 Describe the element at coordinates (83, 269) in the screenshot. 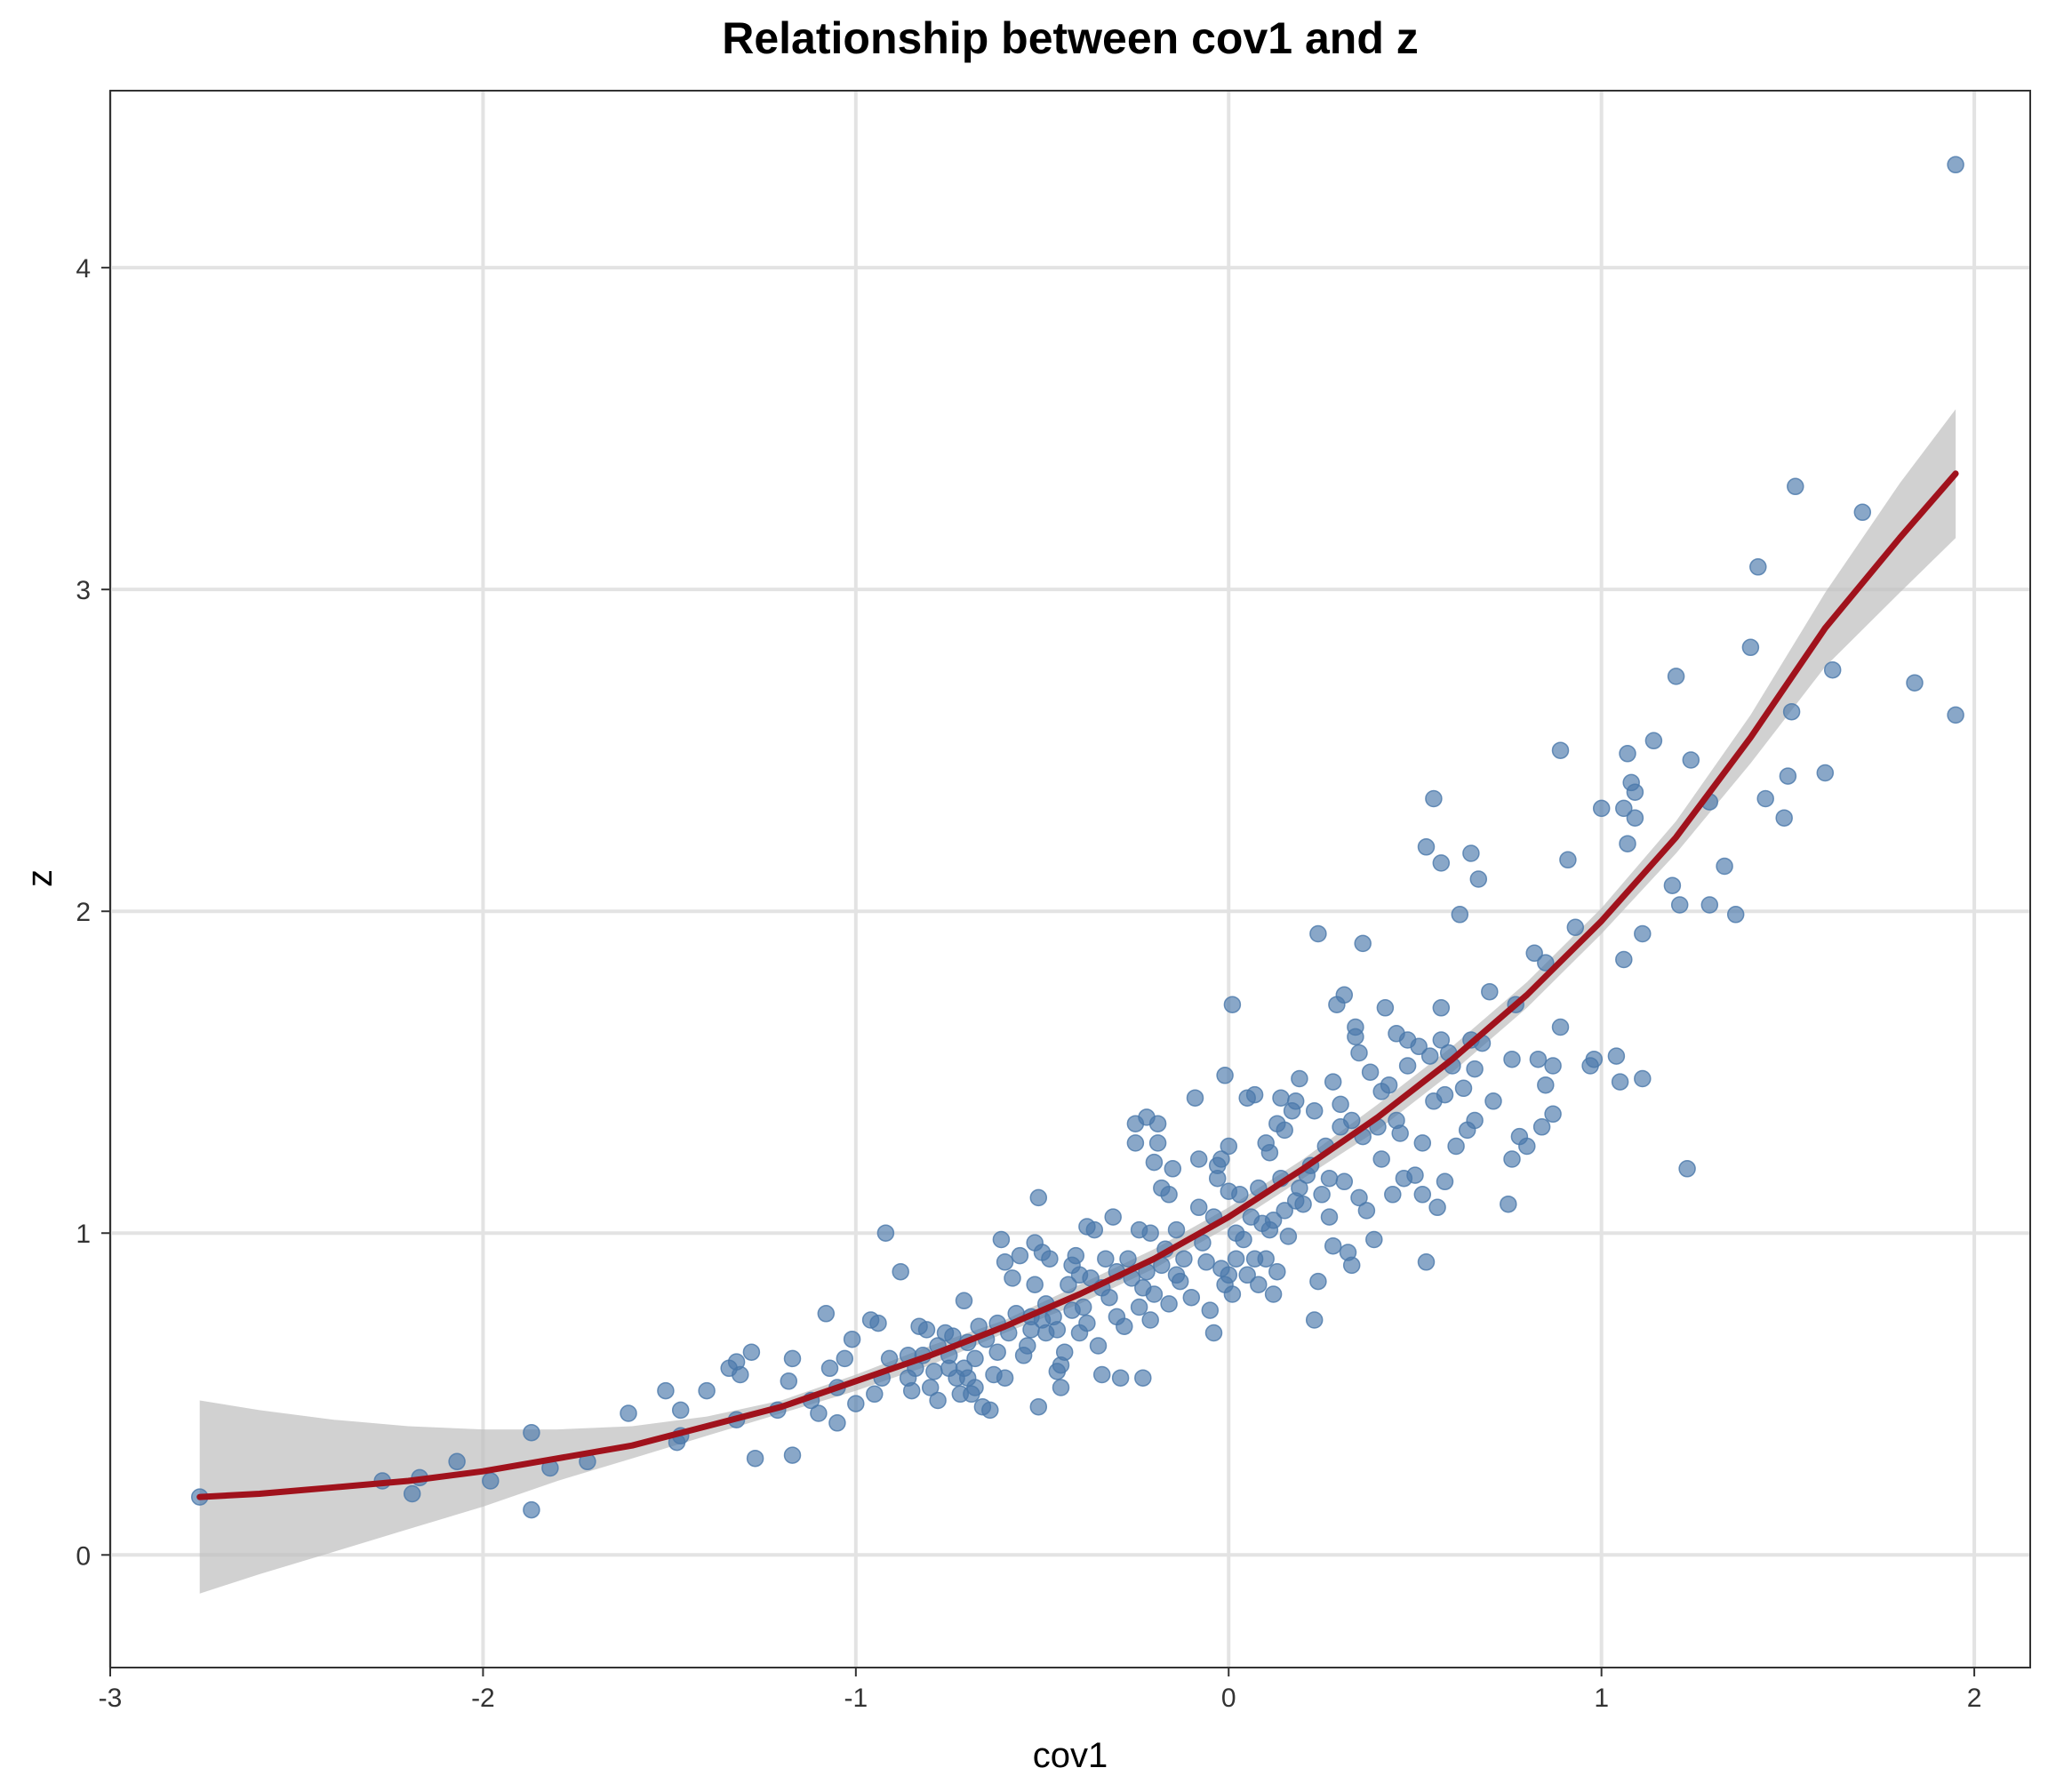

I see `y-tick-label: 4` at that location.